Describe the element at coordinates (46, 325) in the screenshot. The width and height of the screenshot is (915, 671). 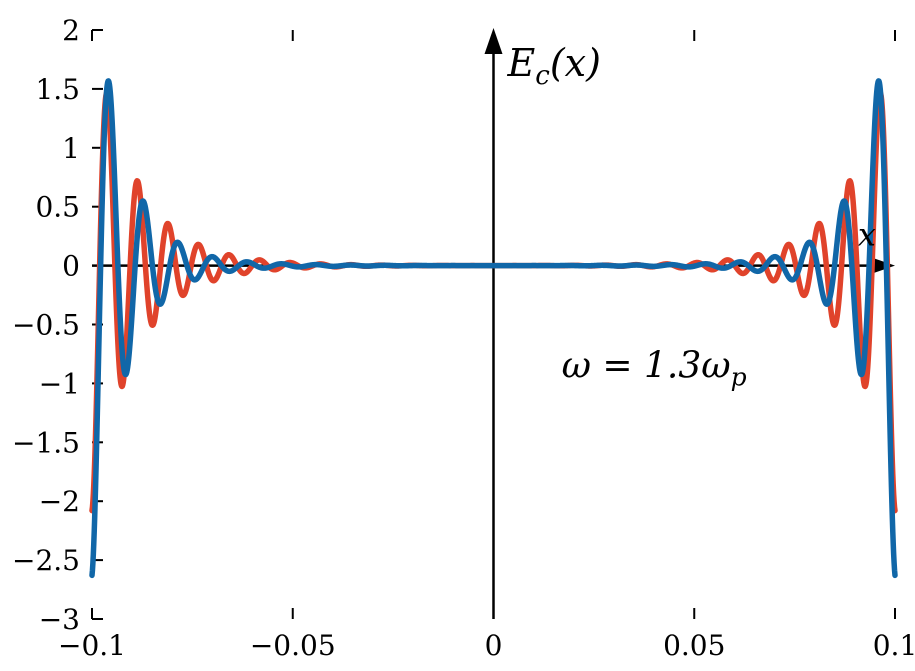
I see `y-tick-label: −0.5` at that location.